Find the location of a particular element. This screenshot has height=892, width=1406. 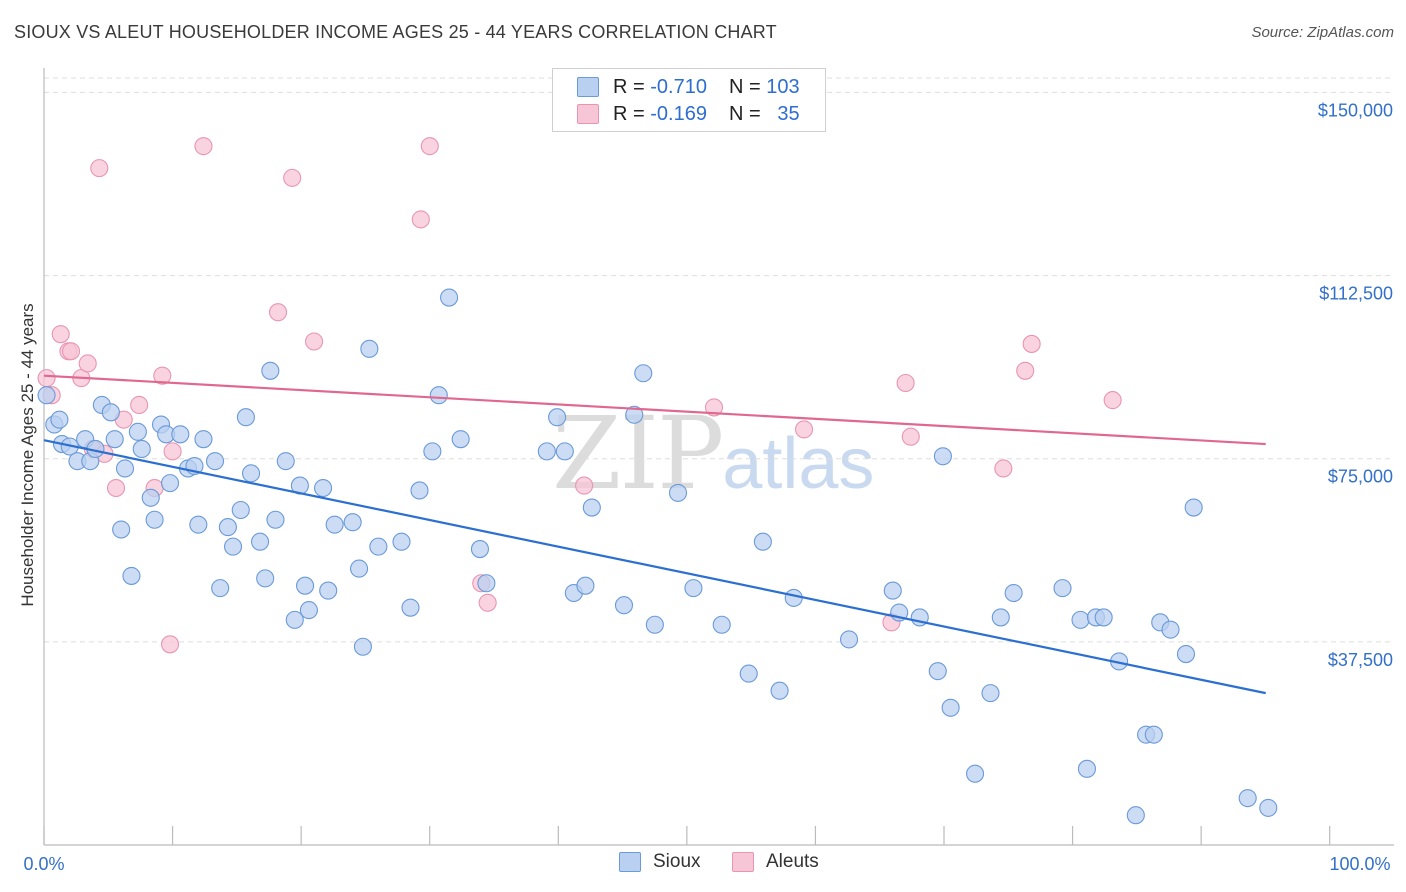

legend-label-aleuts: Aleuts is located at coordinates (792, 861).